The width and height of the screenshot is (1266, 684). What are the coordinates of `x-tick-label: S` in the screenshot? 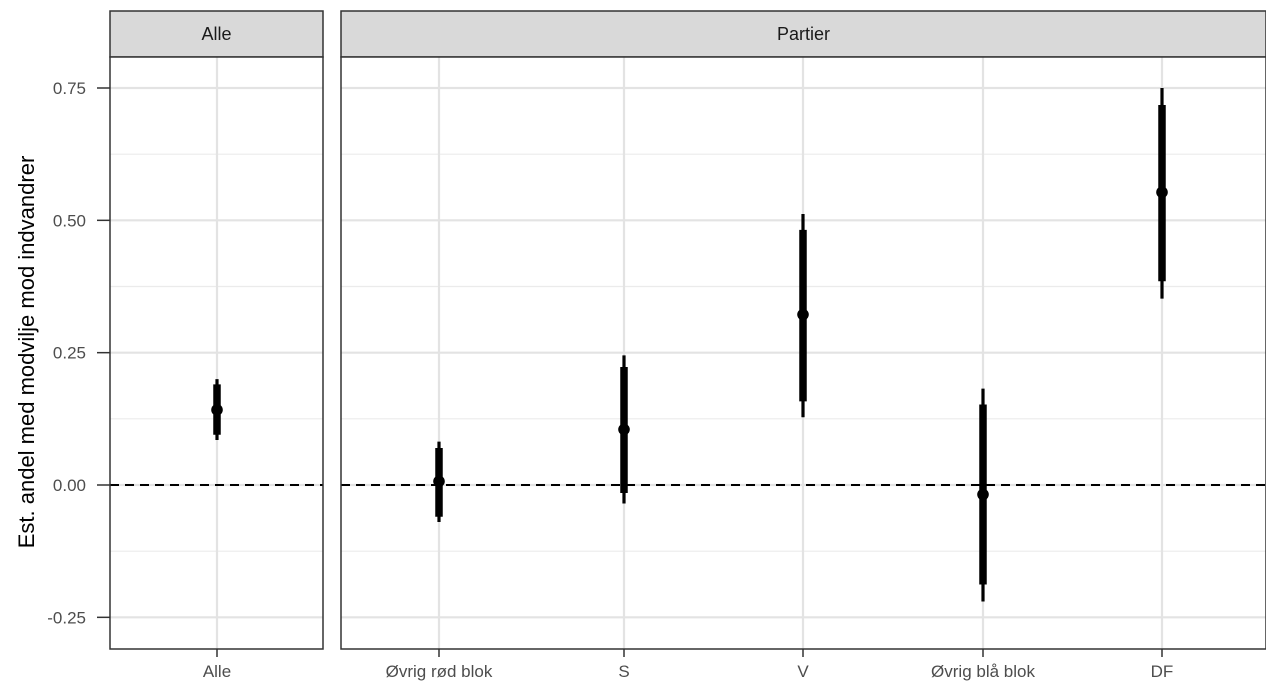 It's located at (623, 671).